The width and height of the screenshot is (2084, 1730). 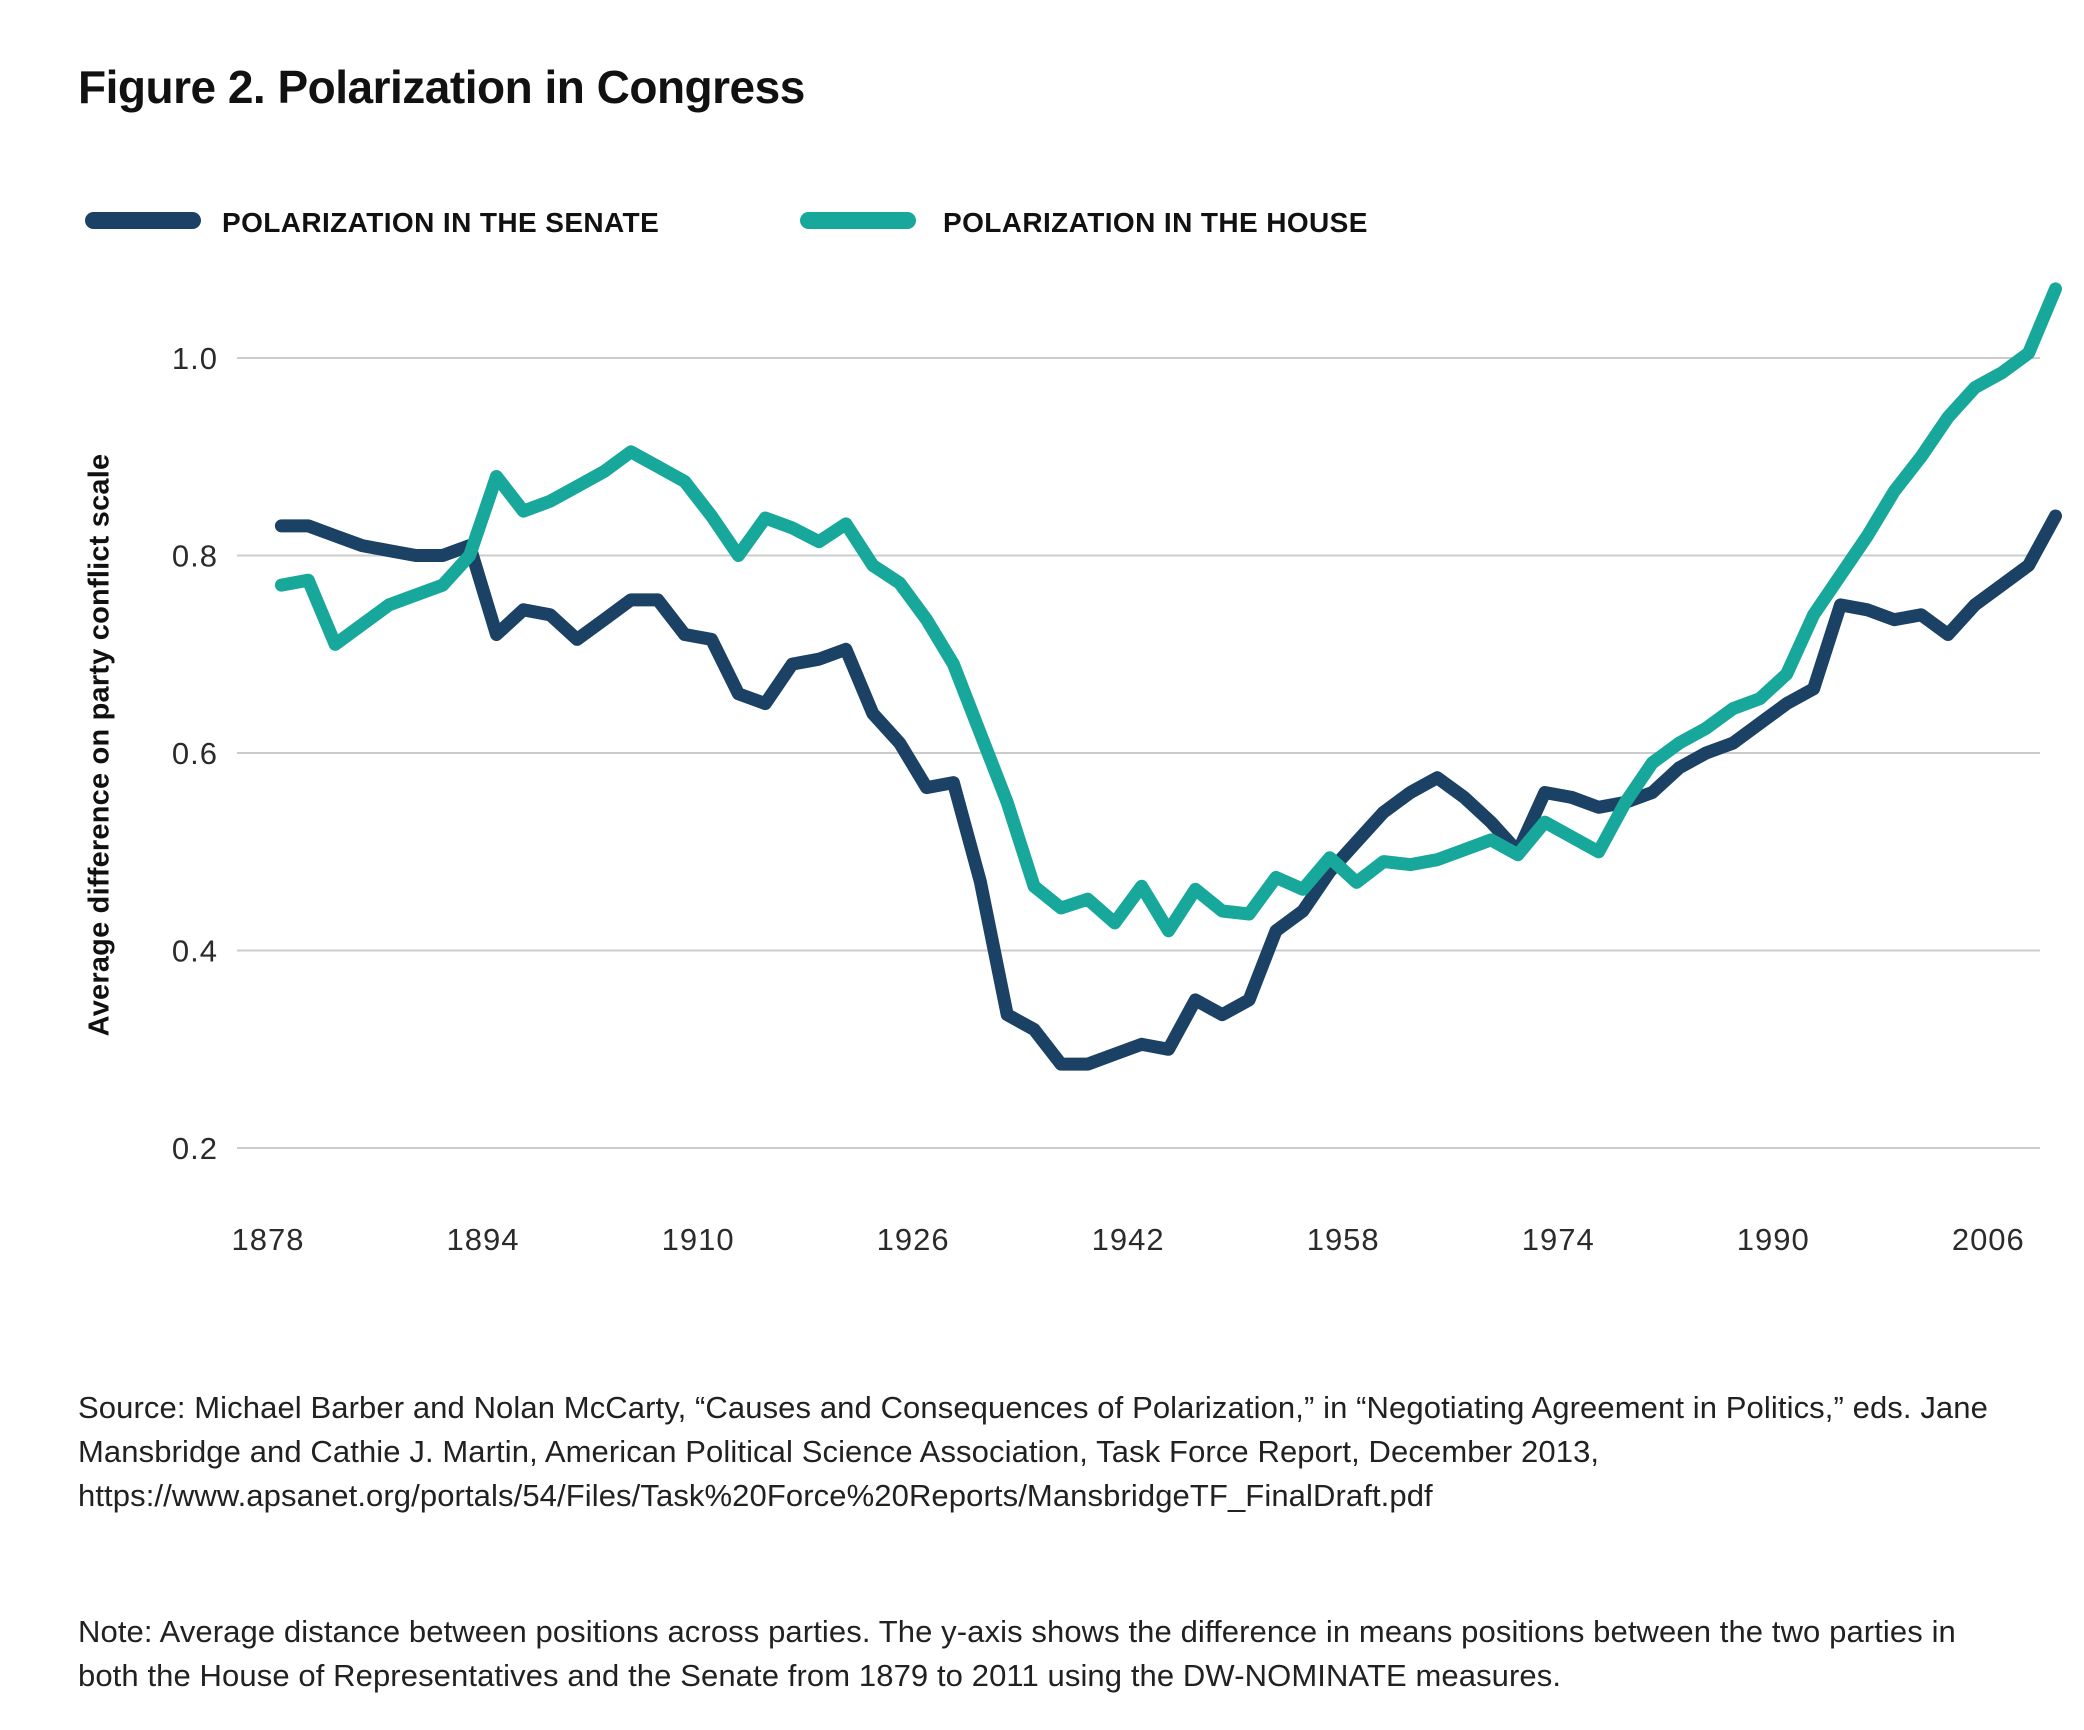 I want to click on y-tick-label-0.2: 0.2, so click(x=195, y=1148).